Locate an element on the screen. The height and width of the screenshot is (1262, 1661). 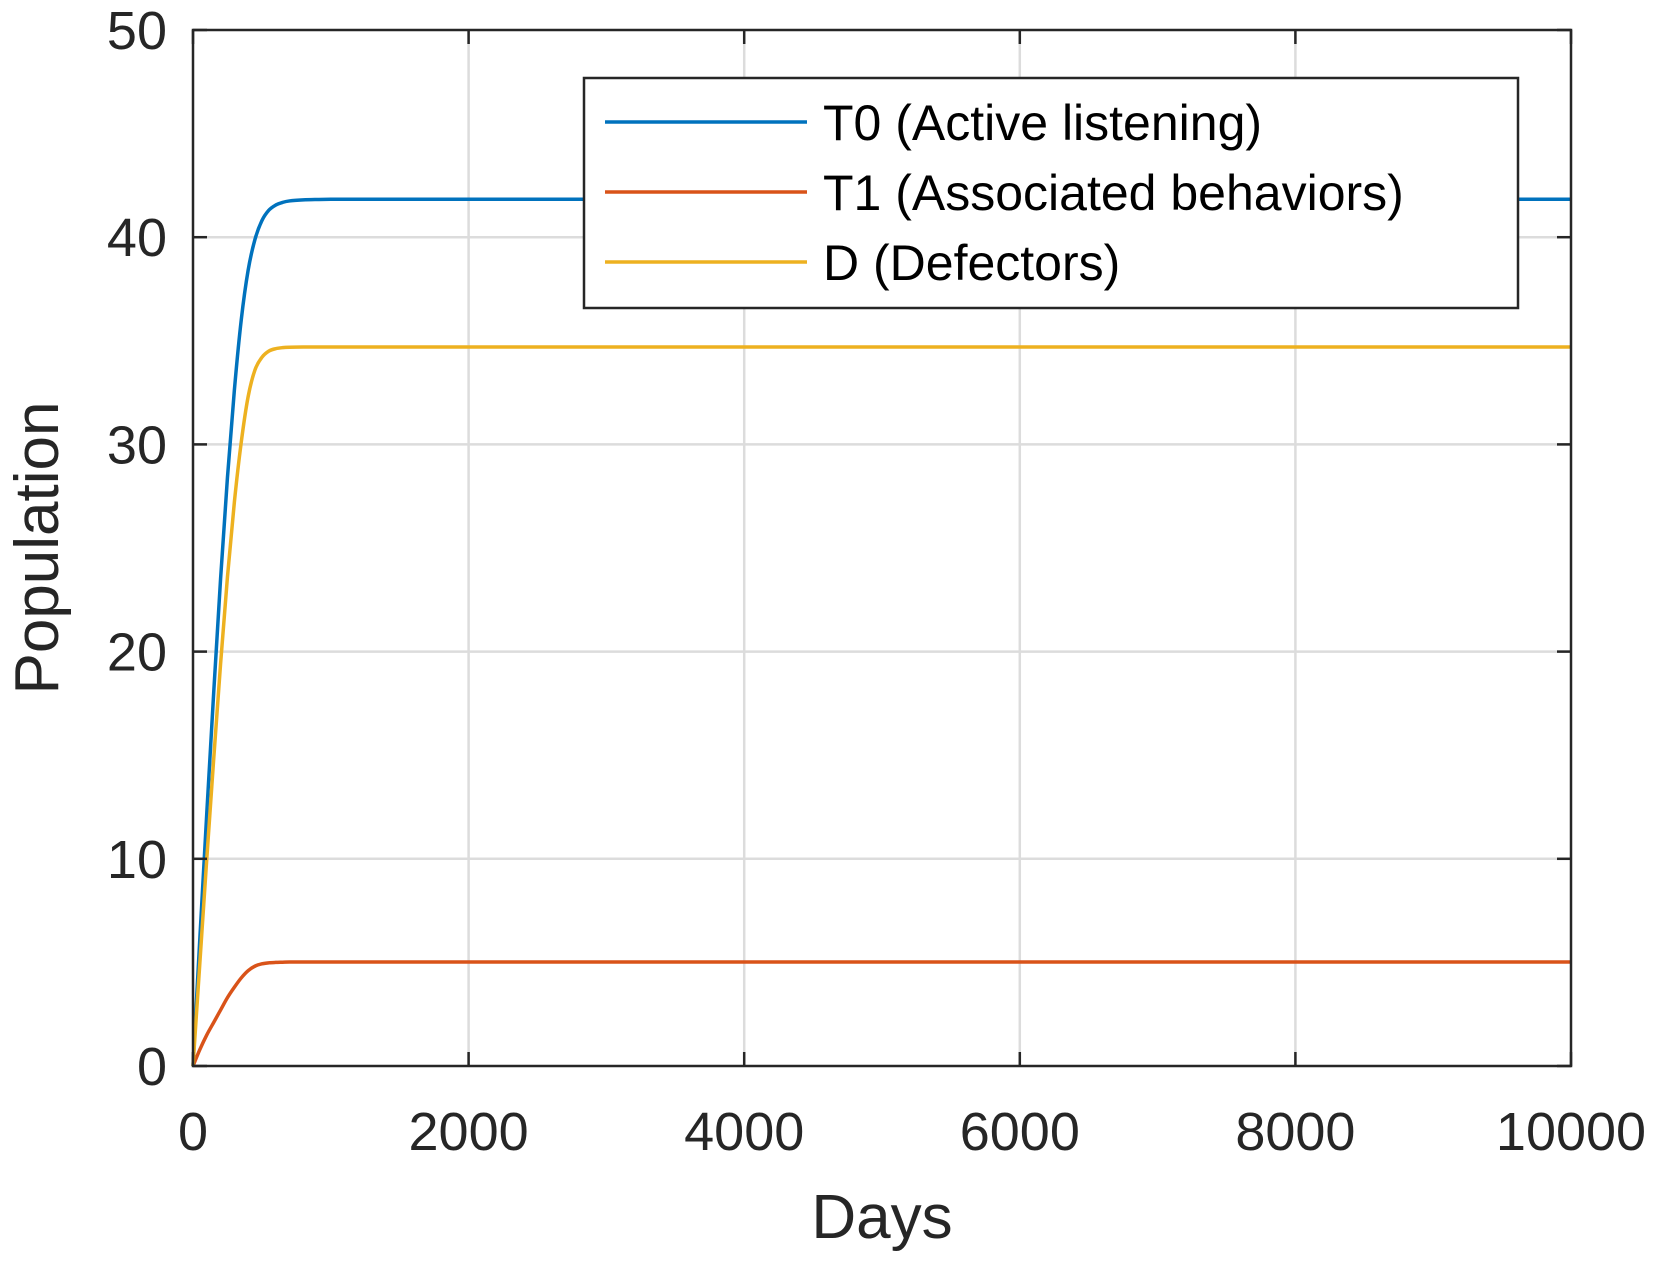
x-tick-label: 0 is located at coordinates (193, 1132).